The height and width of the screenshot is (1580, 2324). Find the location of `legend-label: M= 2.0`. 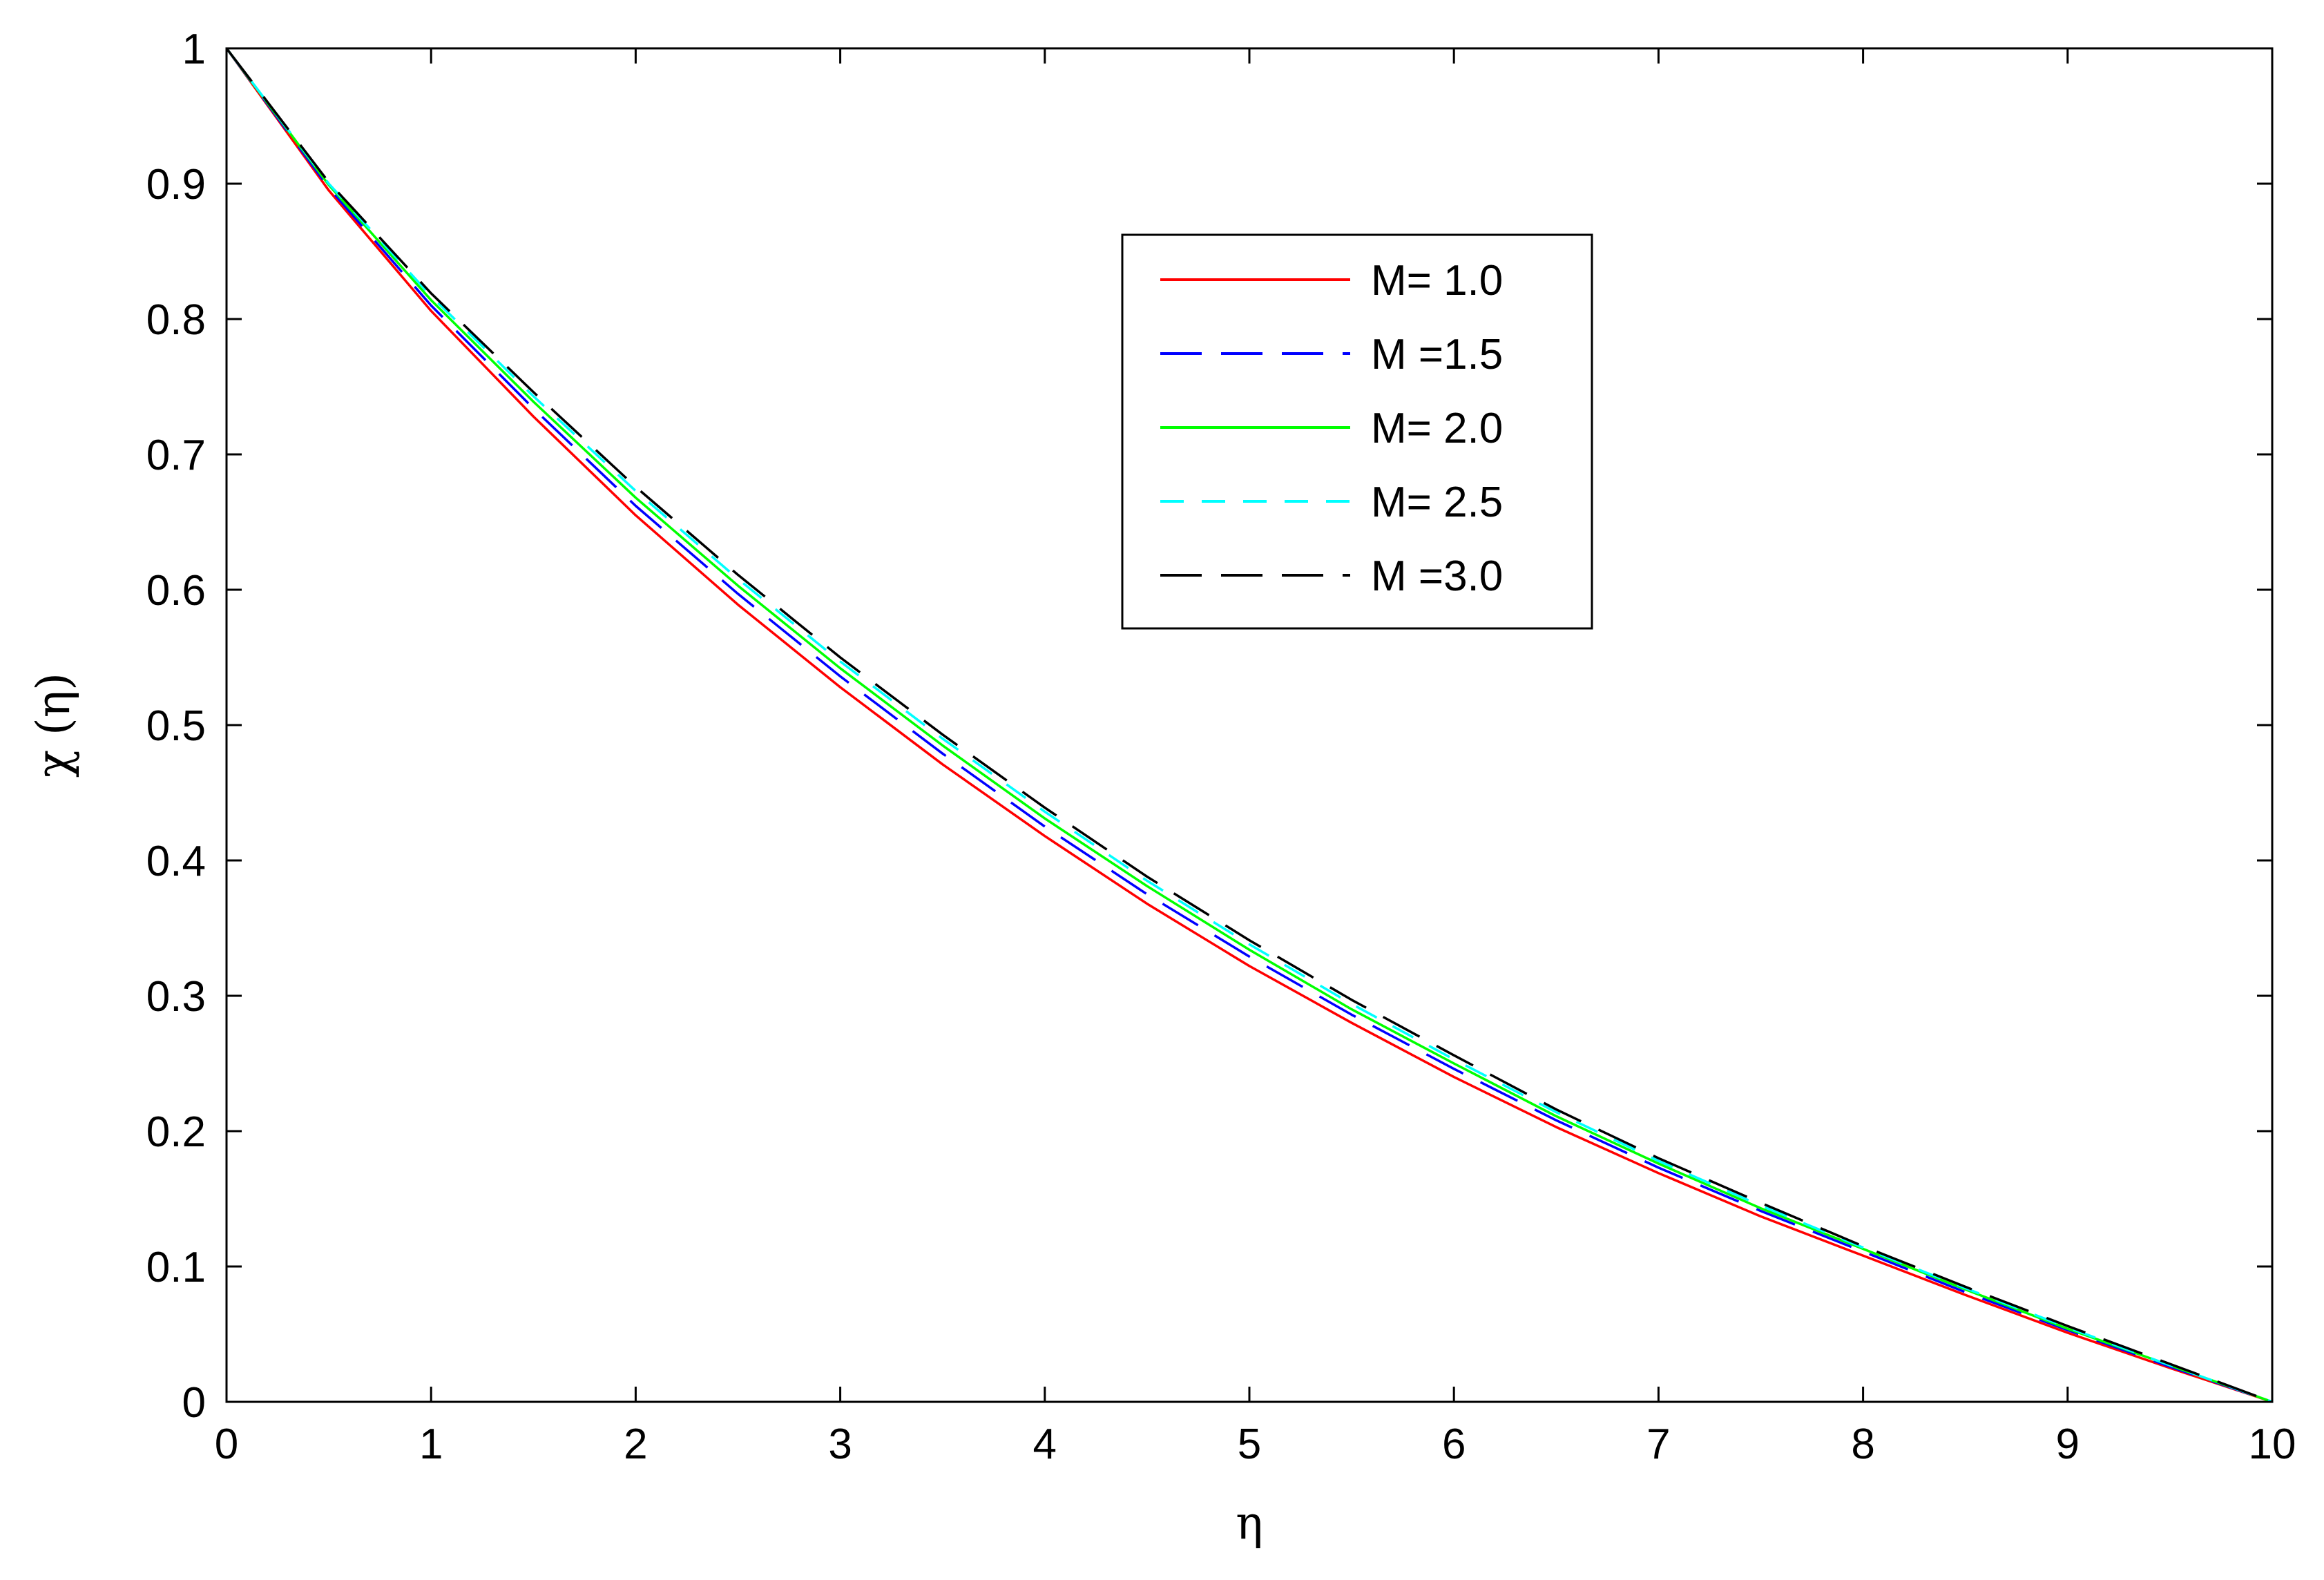

legend-label: M= 2.0 is located at coordinates (1437, 428).